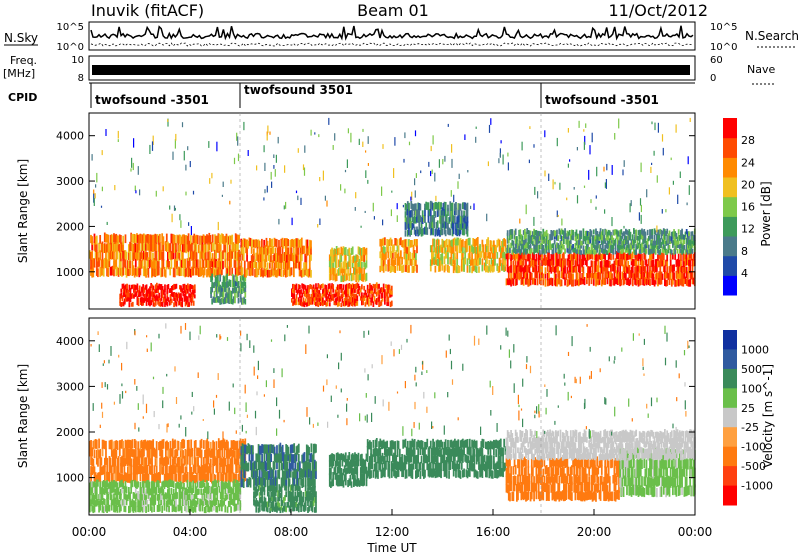 The image size is (800, 554). What do you see at coordinates (70, 181) in the screenshot?
I see `y-tick-label: 3000` at bounding box center [70, 181].